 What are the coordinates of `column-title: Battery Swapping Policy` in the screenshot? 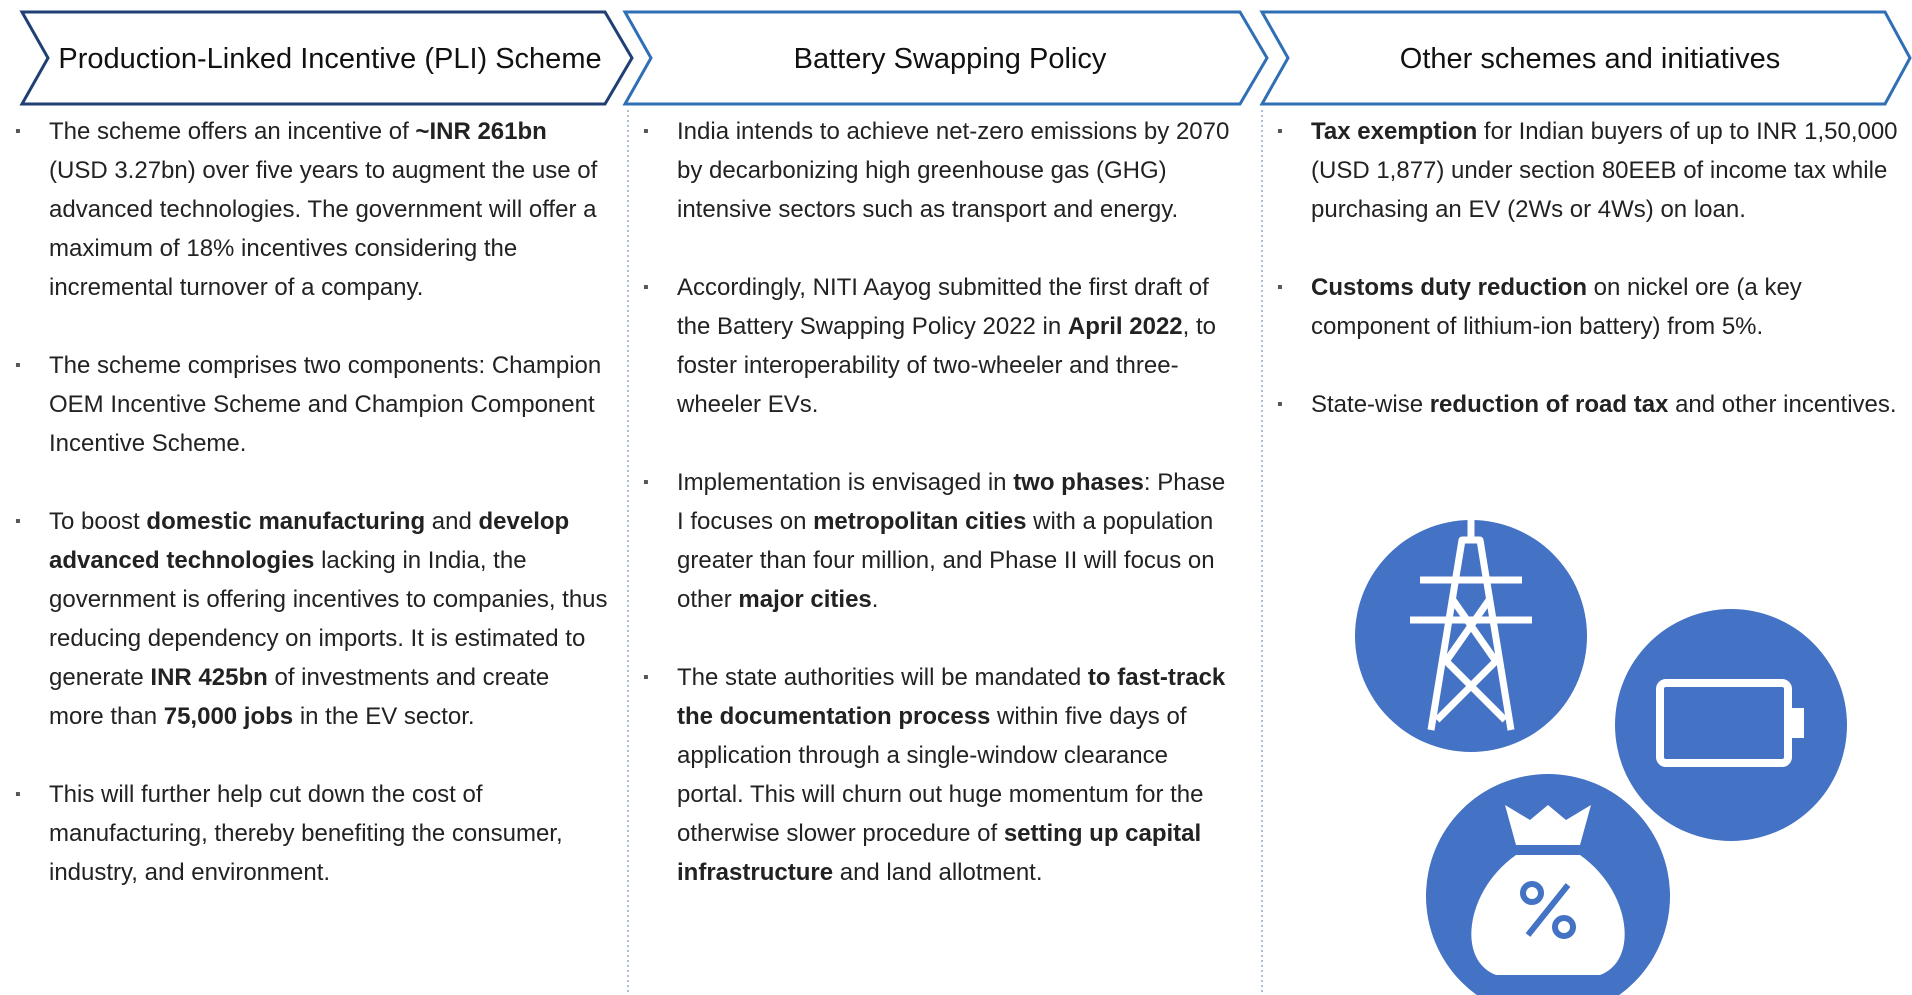 It's located at (950, 58).